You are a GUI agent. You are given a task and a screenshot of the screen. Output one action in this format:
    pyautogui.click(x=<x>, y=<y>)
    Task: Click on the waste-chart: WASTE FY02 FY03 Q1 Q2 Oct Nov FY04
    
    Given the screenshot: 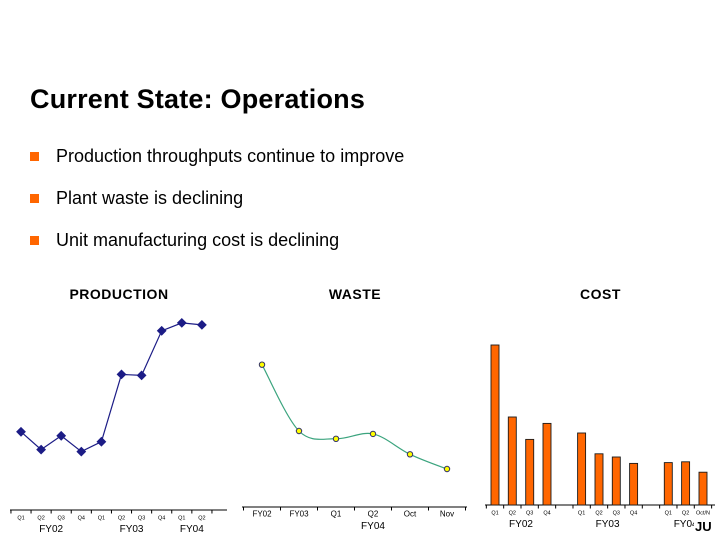 What is the action you would take?
    pyautogui.click(x=355, y=412)
    